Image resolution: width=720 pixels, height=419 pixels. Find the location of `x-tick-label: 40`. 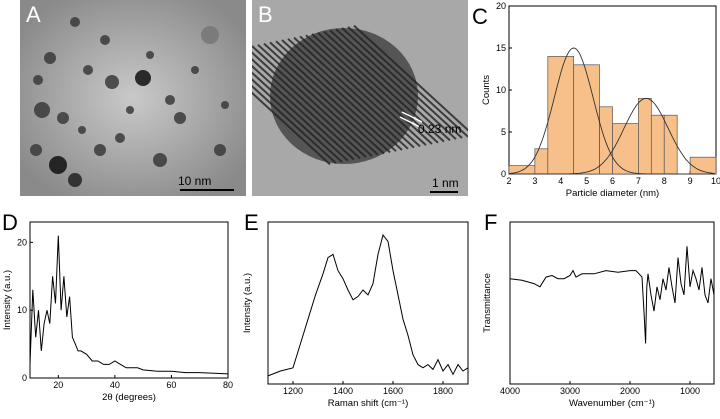

x-tick-label: 40 is located at coordinates (115, 385).